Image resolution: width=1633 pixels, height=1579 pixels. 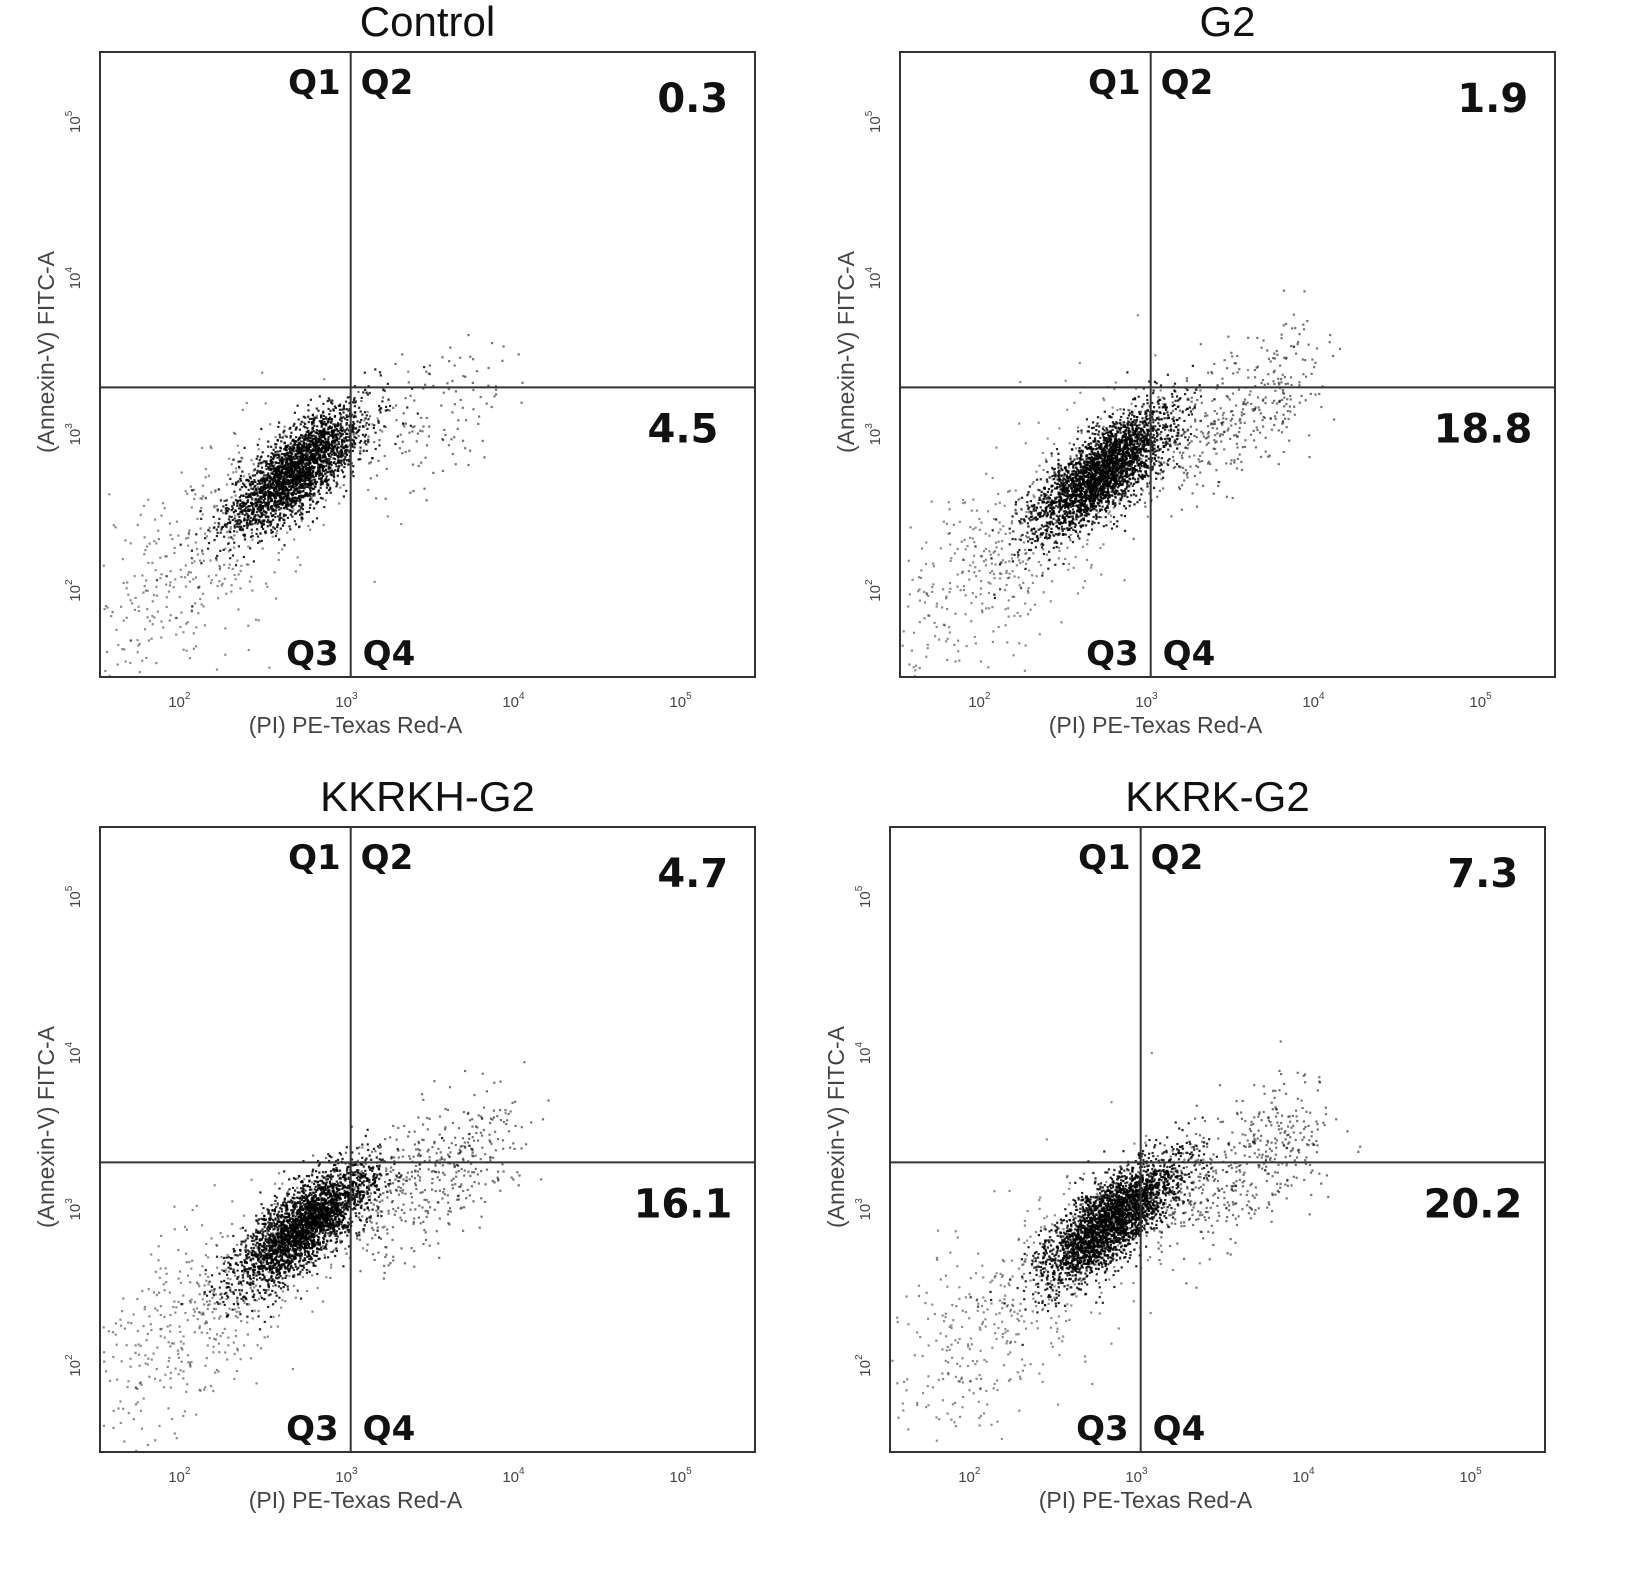 I want to click on x-tick-labels: 102 103 104 105, so click(x=430, y=701).